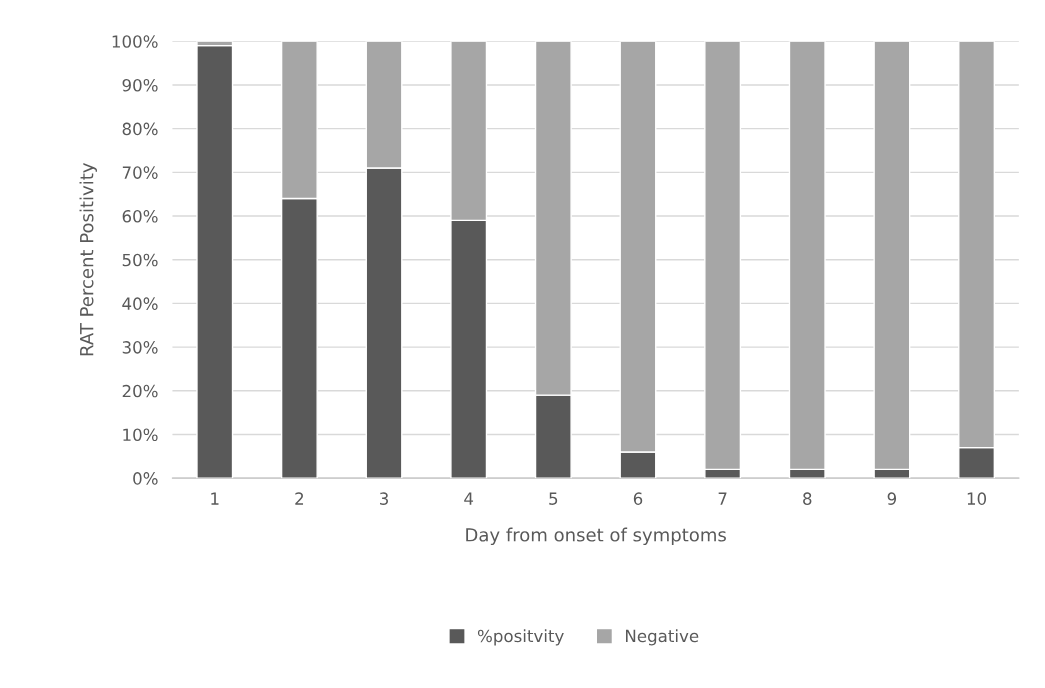  What do you see at coordinates (596, 536) in the screenshot?
I see `x-axis-title: Day from onset of symptoms` at bounding box center [596, 536].